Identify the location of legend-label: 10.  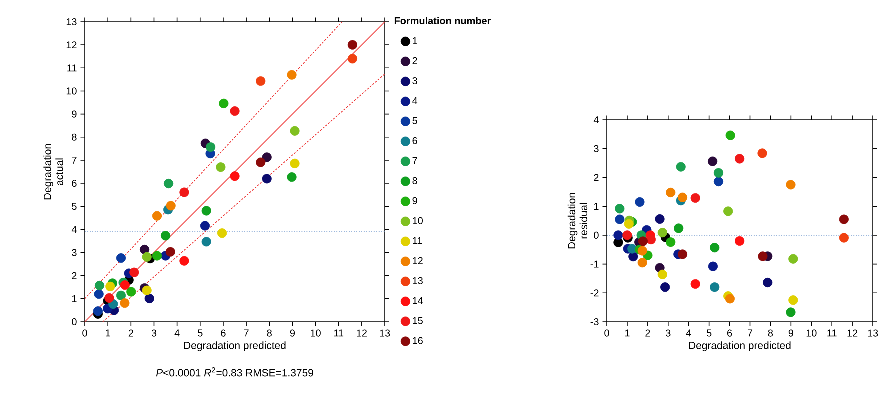
(418, 220).